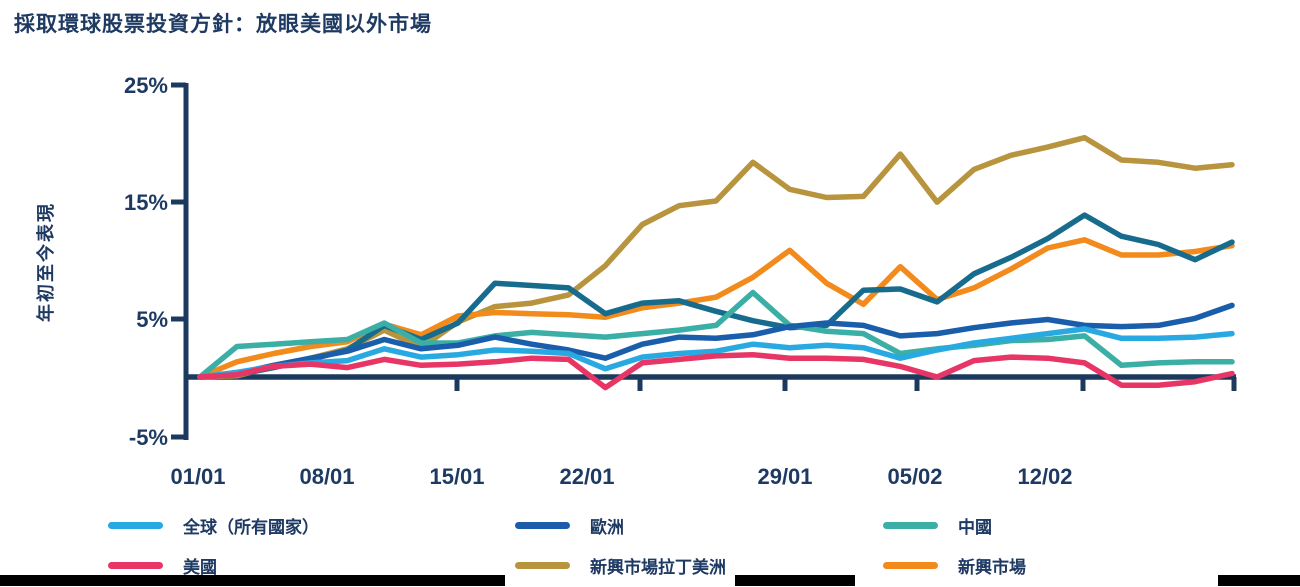  I want to click on legend-swatch-europe, so click(542, 525).